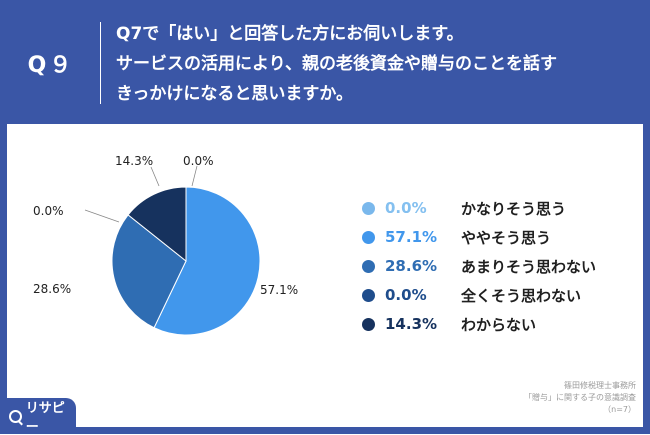 This screenshot has height=435, width=650. I want to click on pie-data-label-3: 0.0%, so click(48, 211).